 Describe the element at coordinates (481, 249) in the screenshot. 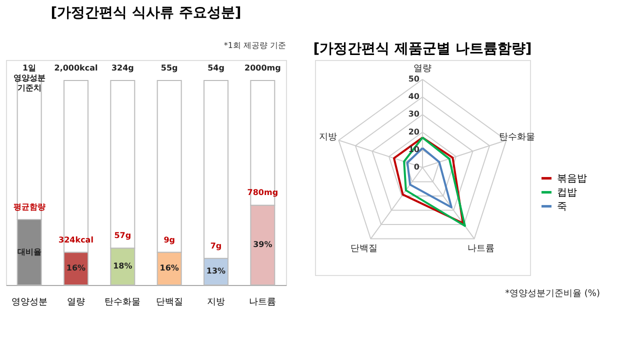

I see `spoke-label: 나트륨` at that location.